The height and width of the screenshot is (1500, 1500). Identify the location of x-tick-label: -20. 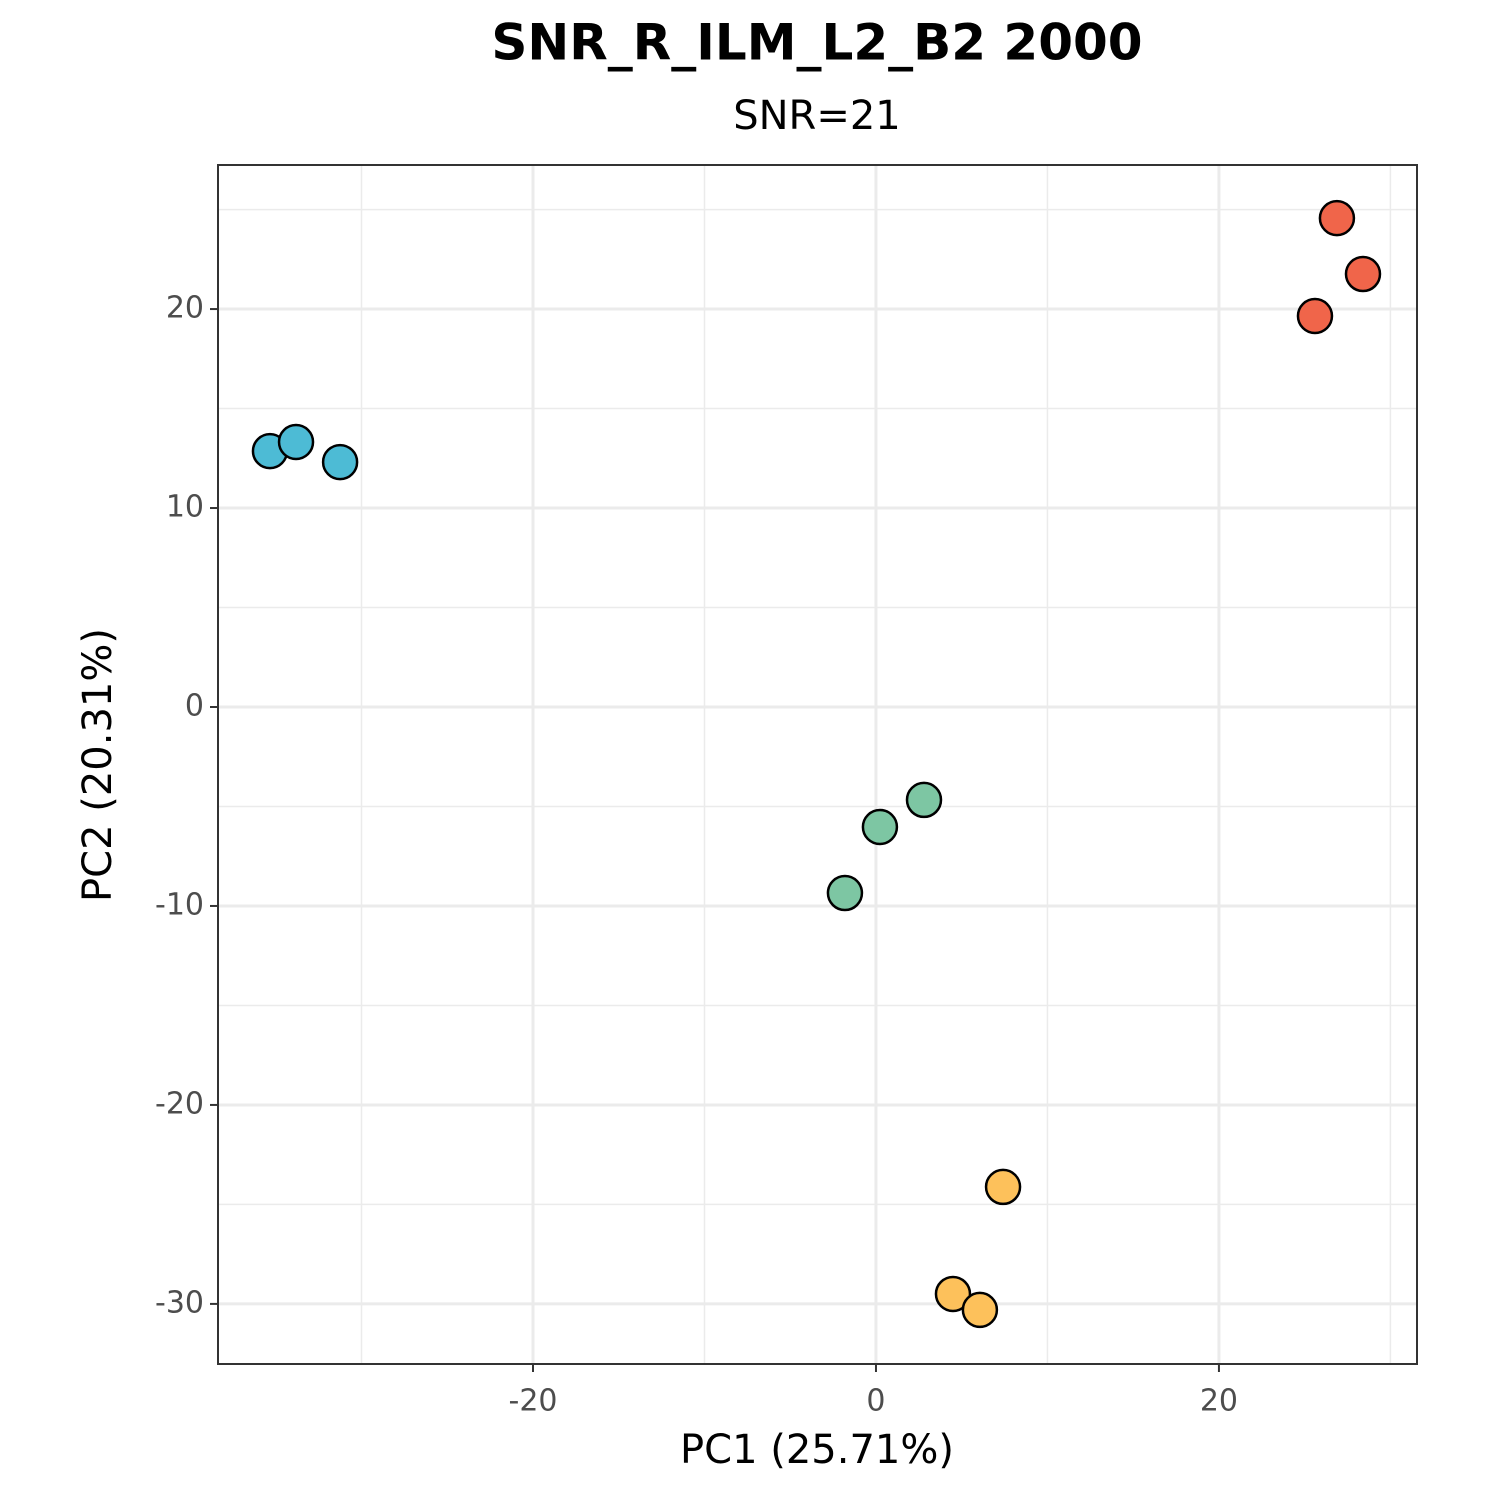
(533, 1401).